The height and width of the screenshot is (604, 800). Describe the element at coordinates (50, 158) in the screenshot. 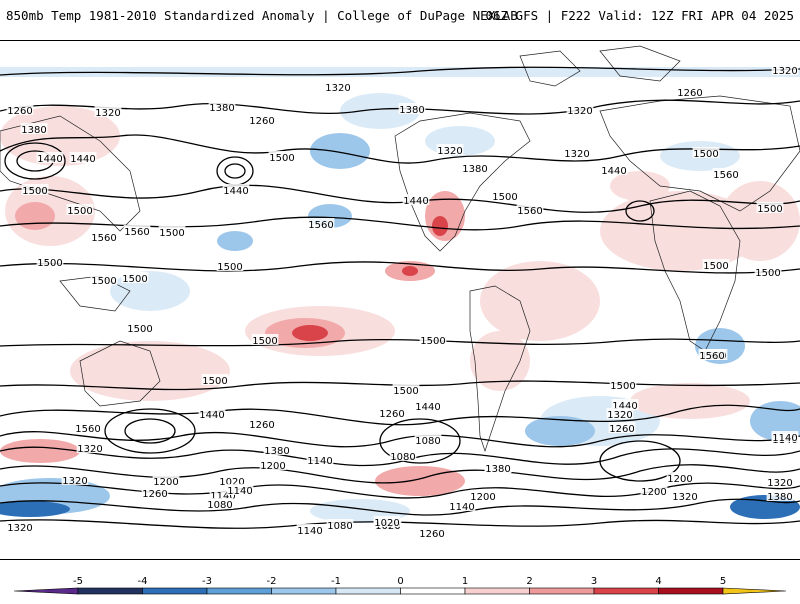

I see `contour-label: 1440` at that location.